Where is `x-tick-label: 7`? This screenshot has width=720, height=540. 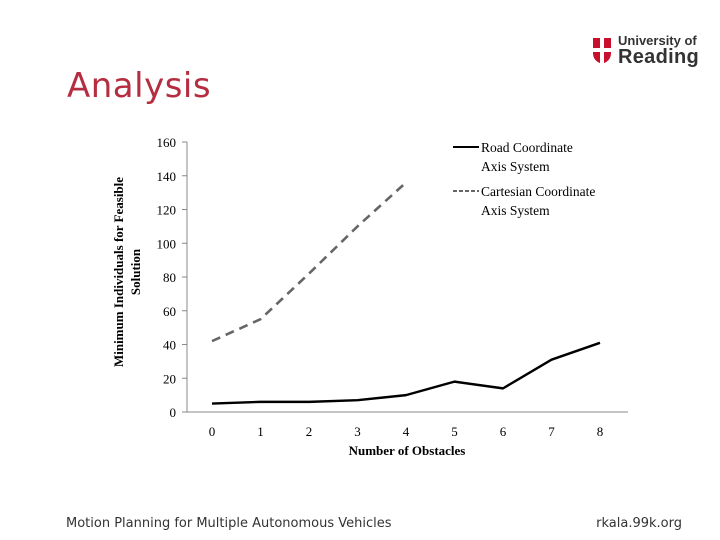 x-tick-label: 7 is located at coordinates (551, 431).